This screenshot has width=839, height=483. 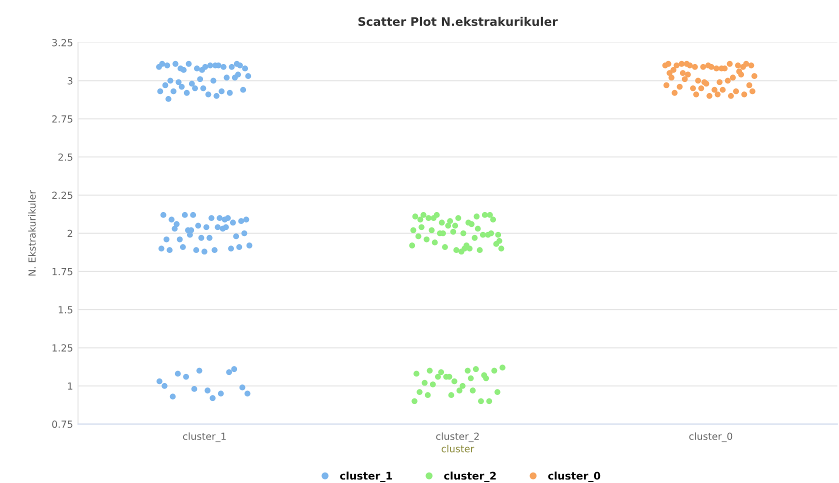 I want to click on x-tick-label: cluster_1, so click(x=204, y=437).